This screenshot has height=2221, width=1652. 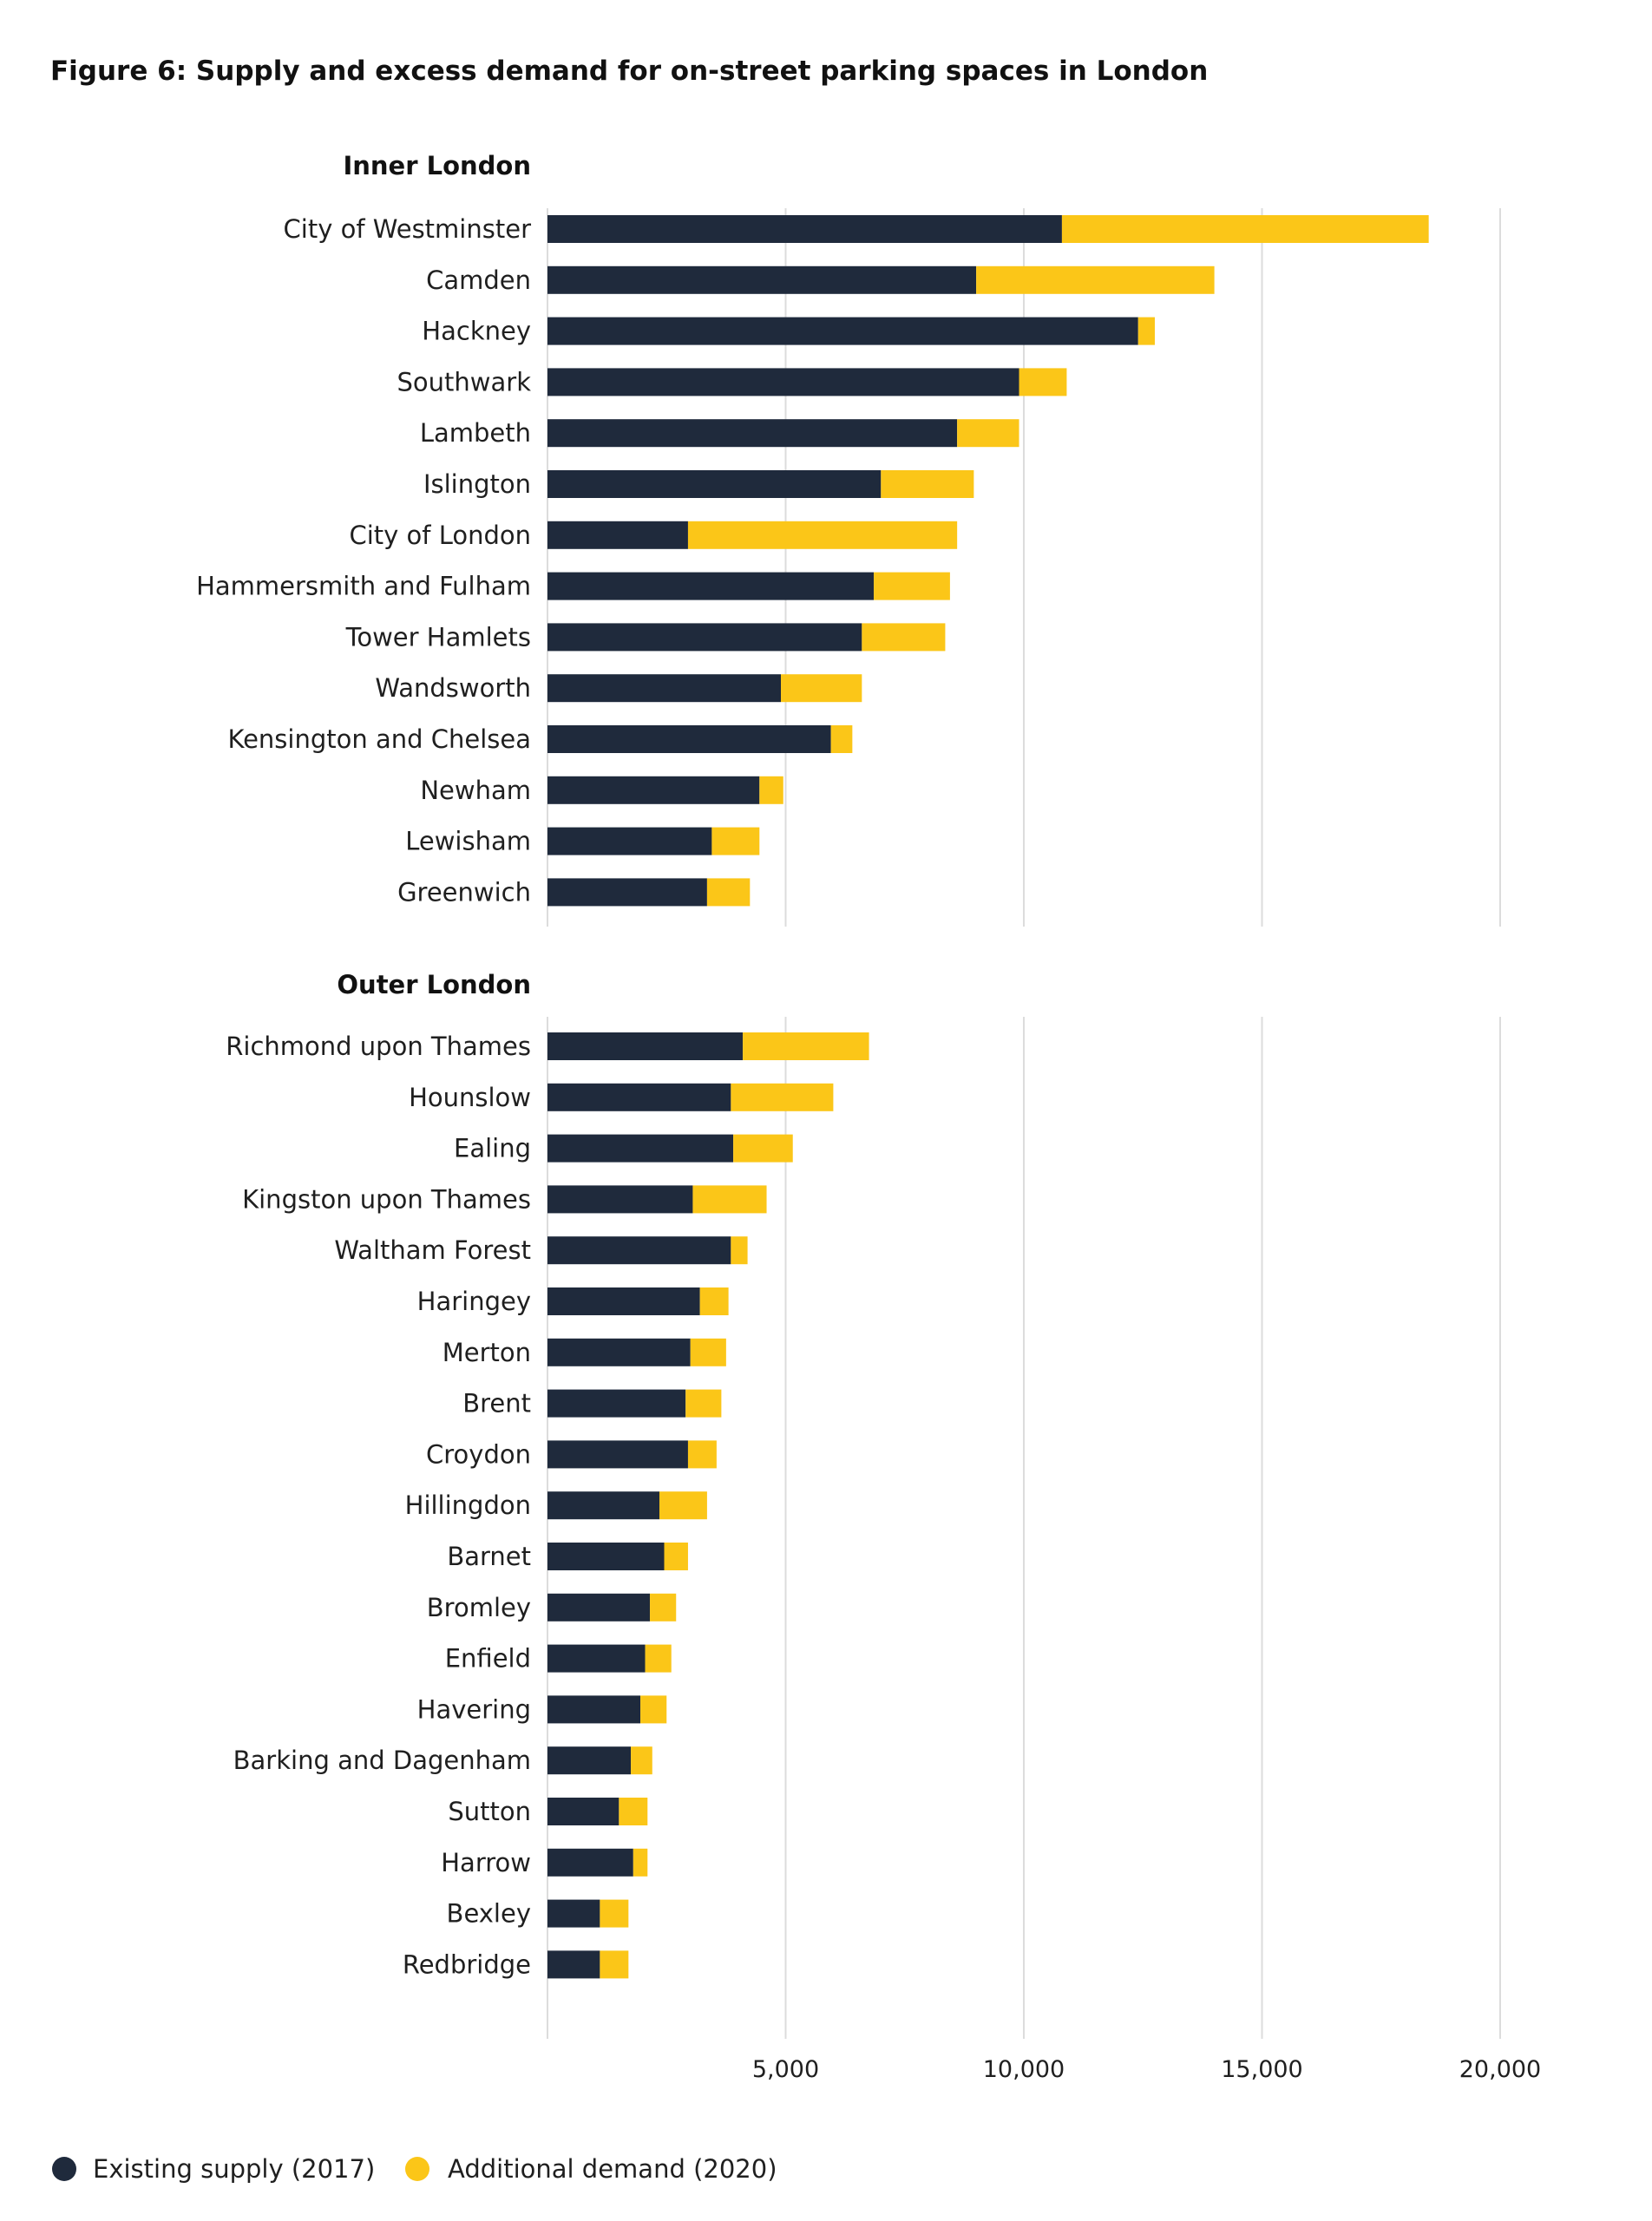 I want to click on category-label: Wandsworth, so click(x=453, y=688).